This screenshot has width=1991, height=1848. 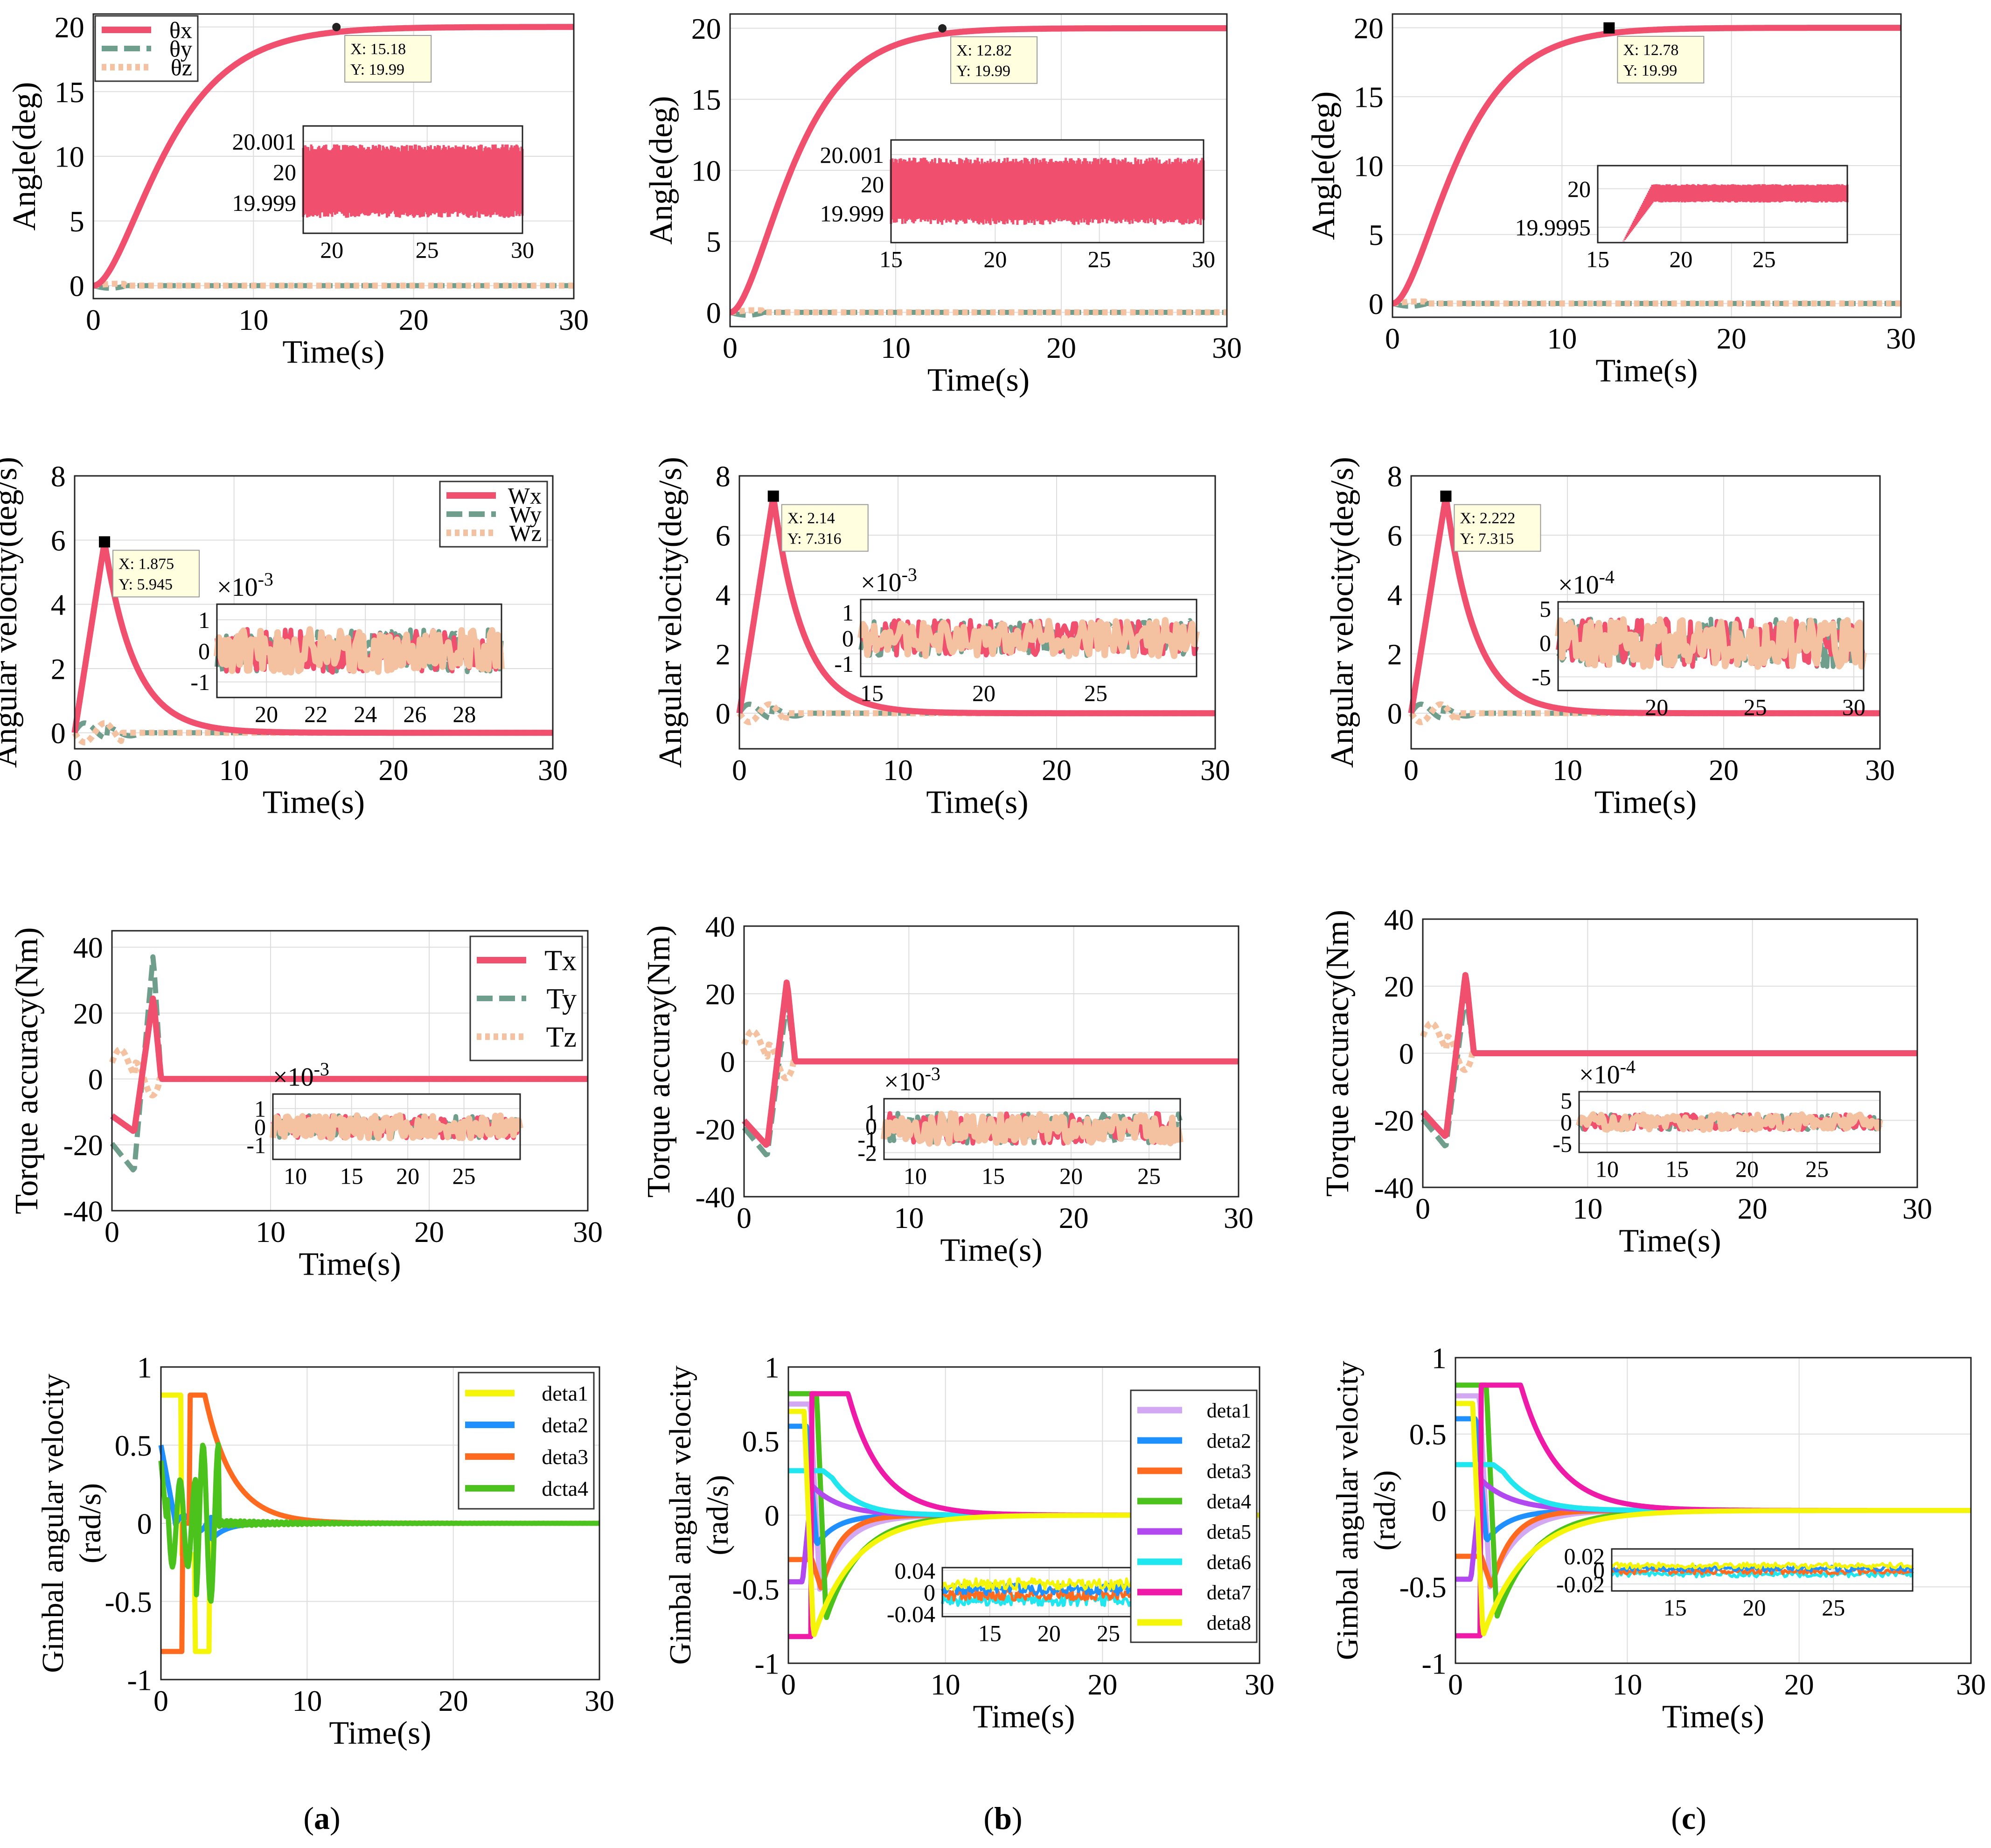 What do you see at coordinates (852, 214) in the screenshot?
I see `b1-inset-ytick-label-0: 19.999` at bounding box center [852, 214].